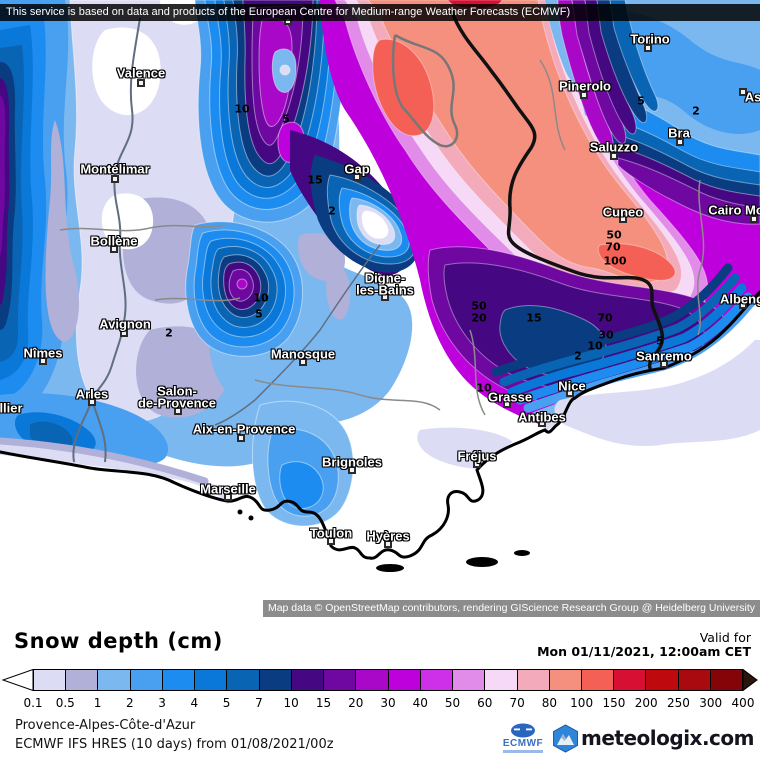 This screenshot has height=760, width=760. I want to click on legend-tick: 150, so click(614, 703).